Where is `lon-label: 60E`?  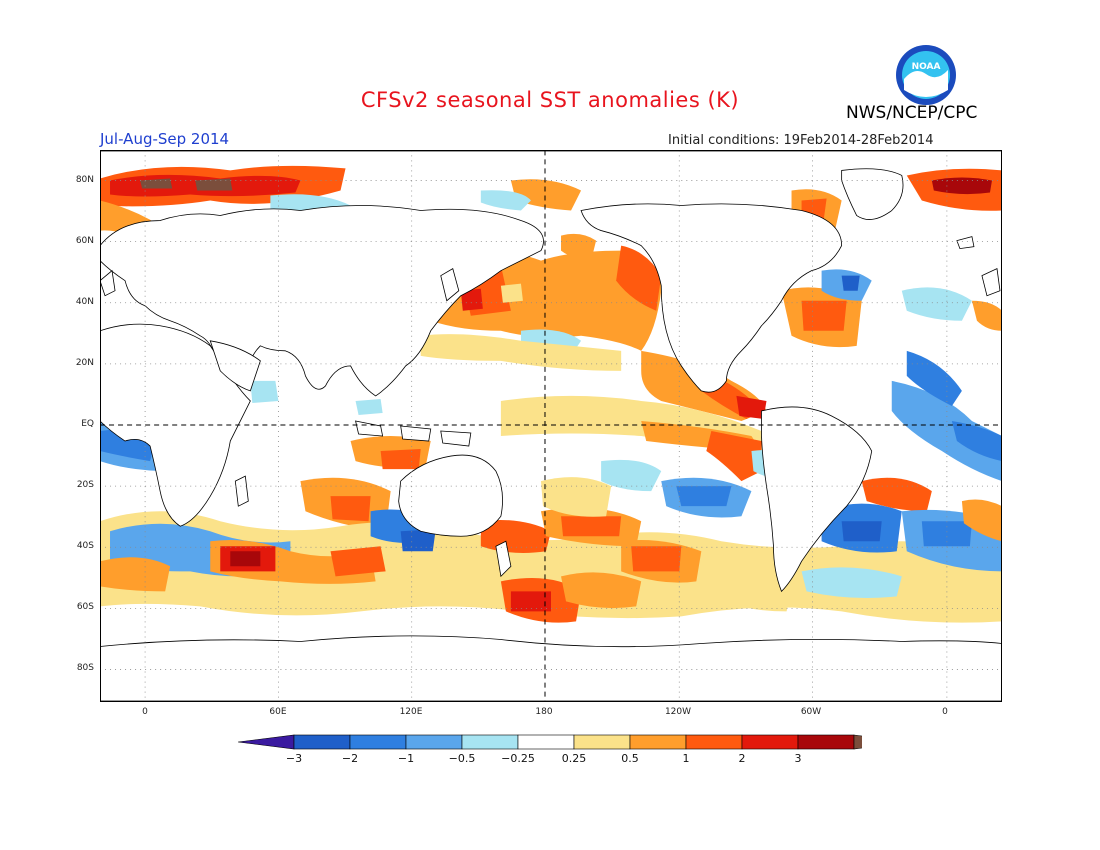 lon-label: 60E is located at coordinates (278, 712).